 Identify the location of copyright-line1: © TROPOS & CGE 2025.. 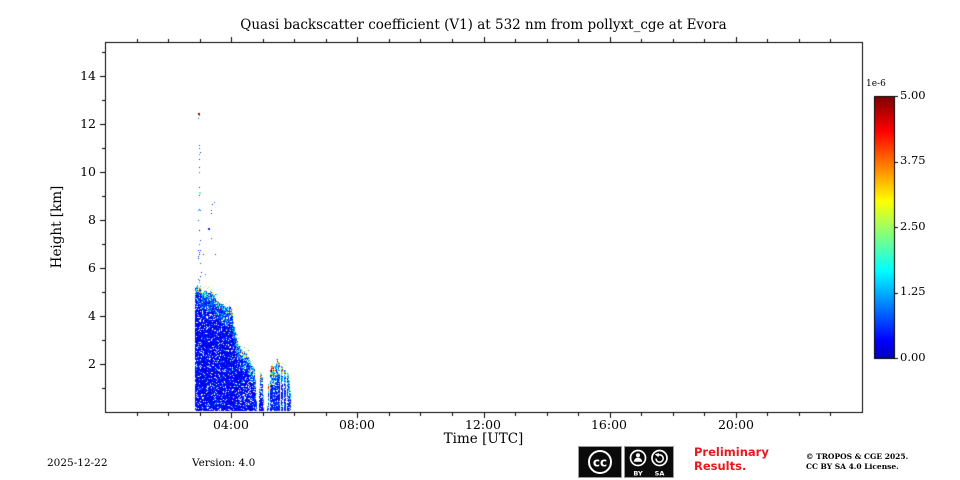
(857, 456).